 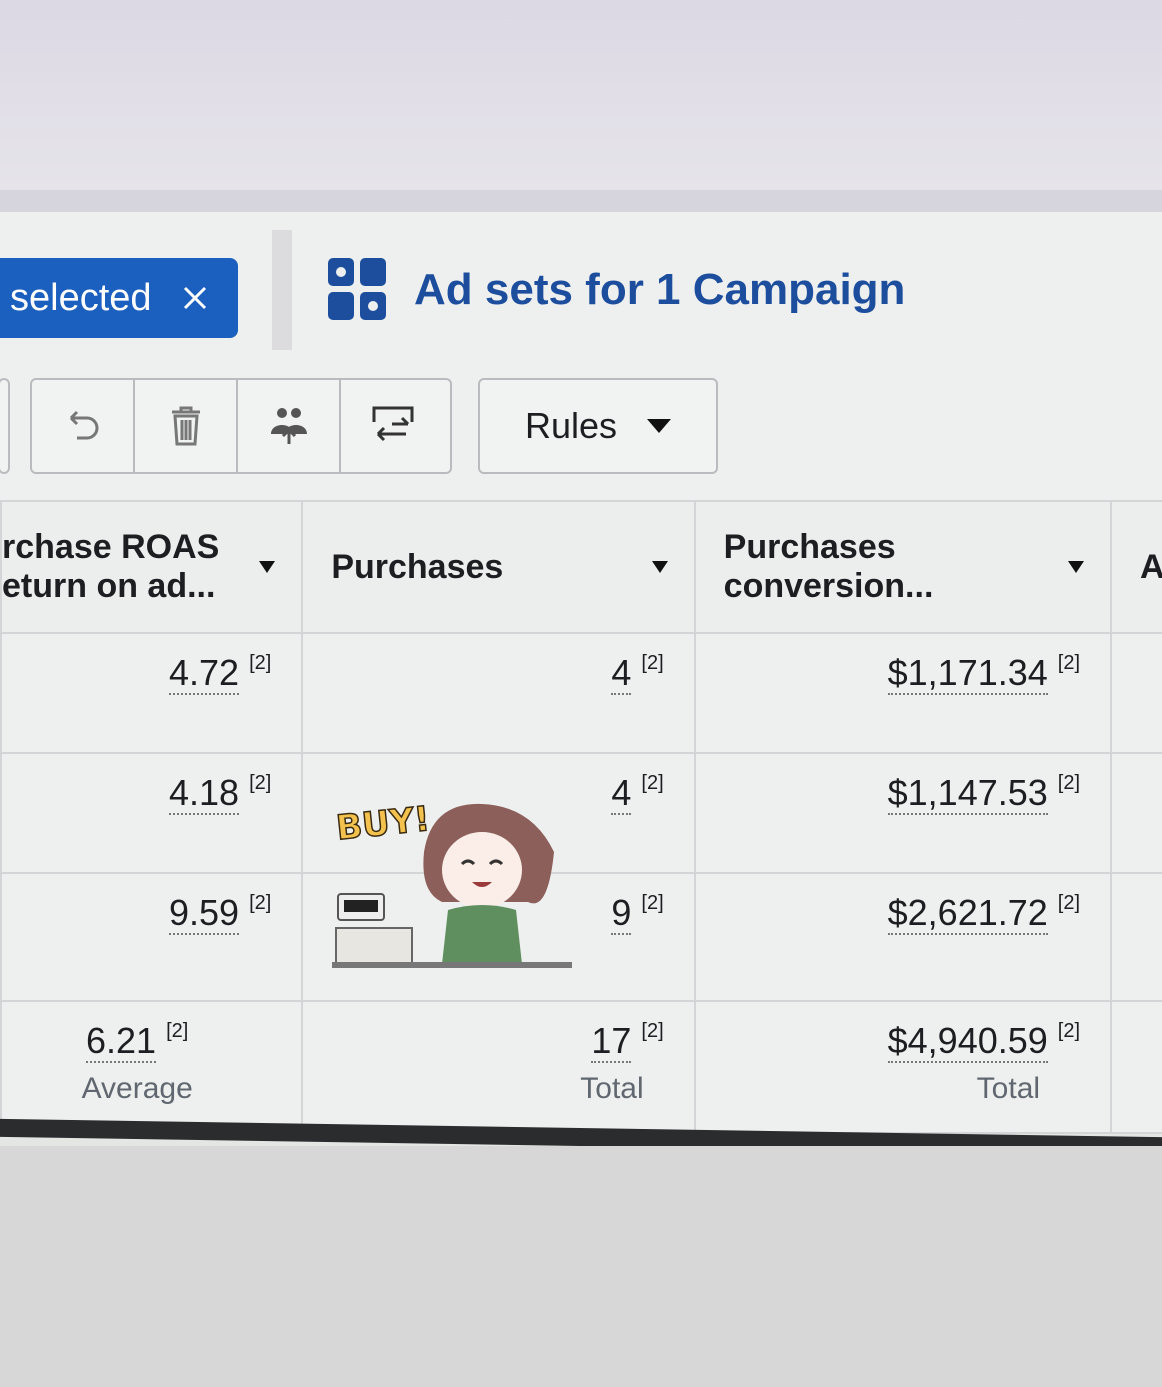 I want to click on column-header-next: A, so click(x=1136, y=567).